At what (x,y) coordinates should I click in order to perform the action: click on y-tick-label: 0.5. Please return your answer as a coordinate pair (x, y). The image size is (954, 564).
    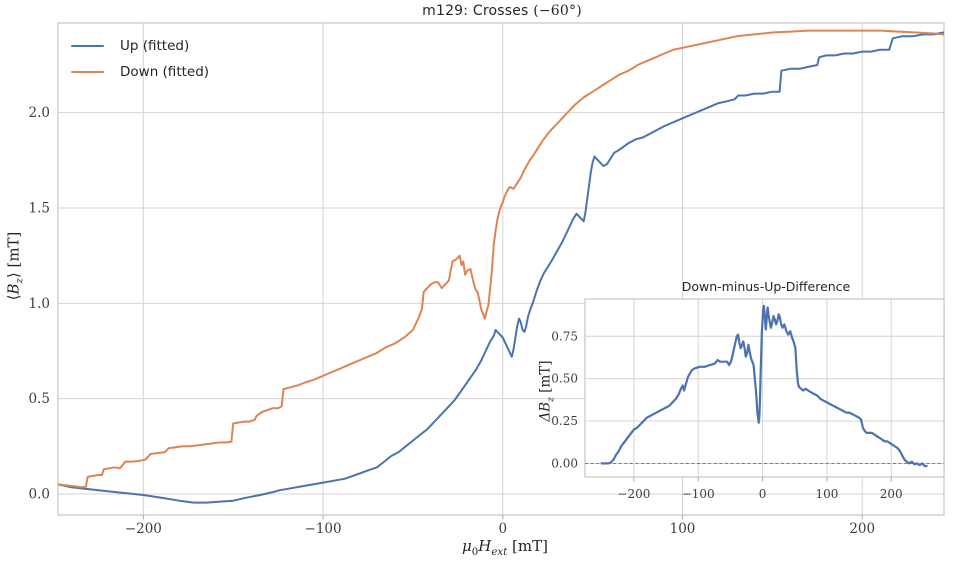
    Looking at the image, I should click on (39, 399).